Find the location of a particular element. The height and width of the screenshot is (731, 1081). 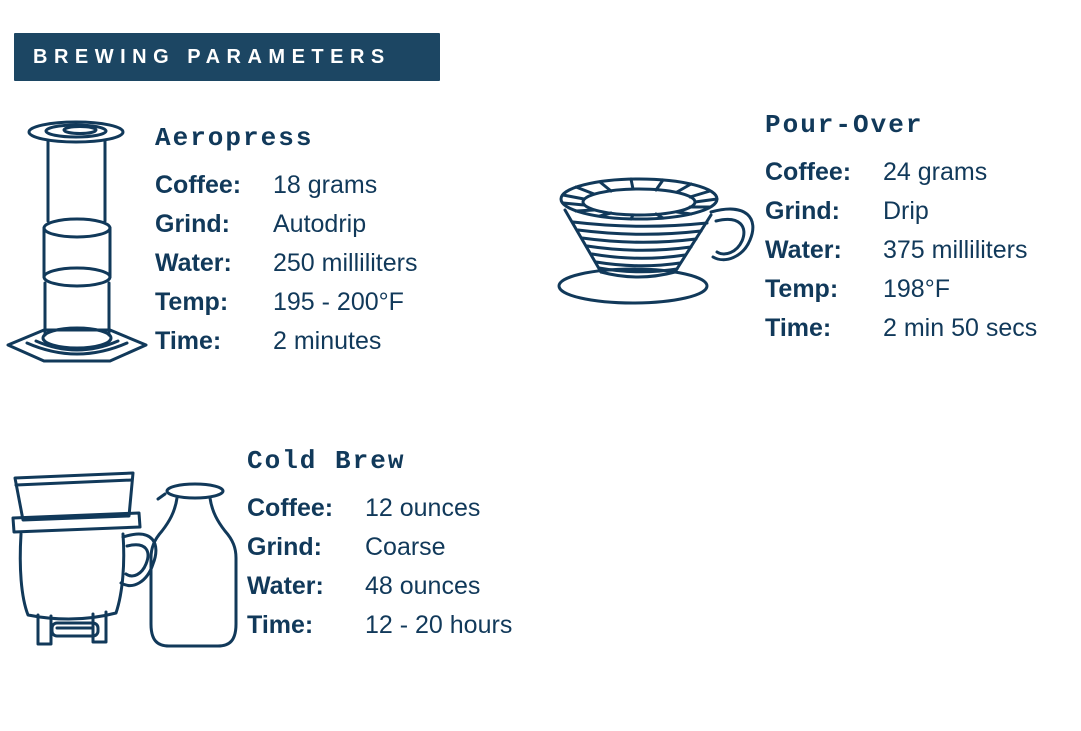

param-row-time: Time: 2 min 50 secs is located at coordinates (901, 328).